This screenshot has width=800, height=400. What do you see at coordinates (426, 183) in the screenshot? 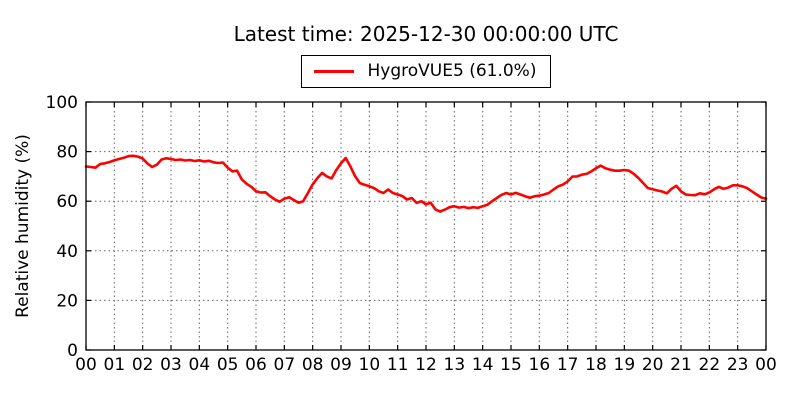
I see `series-line-hygrovue5` at bounding box center [426, 183].